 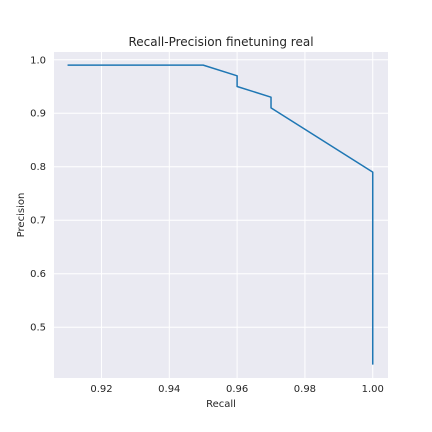 What do you see at coordinates (21, 215) in the screenshot?
I see `y-axis-label: Precision` at bounding box center [21, 215].